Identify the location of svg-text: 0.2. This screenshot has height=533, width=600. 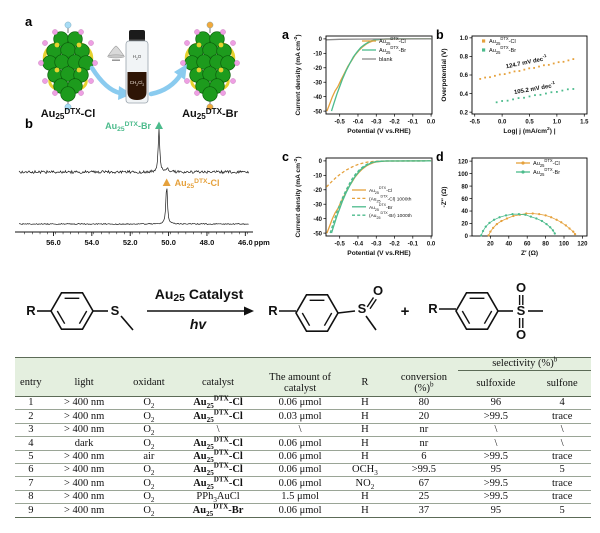
(464, 113).